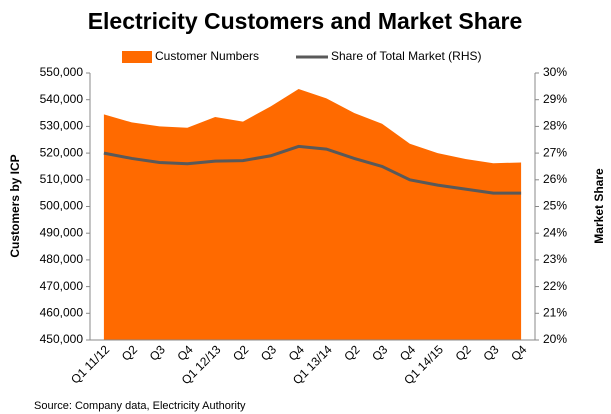 This screenshot has height=414, width=611. What do you see at coordinates (555, 179) in the screenshot?
I see `y2-tick-label: 26%` at bounding box center [555, 179].